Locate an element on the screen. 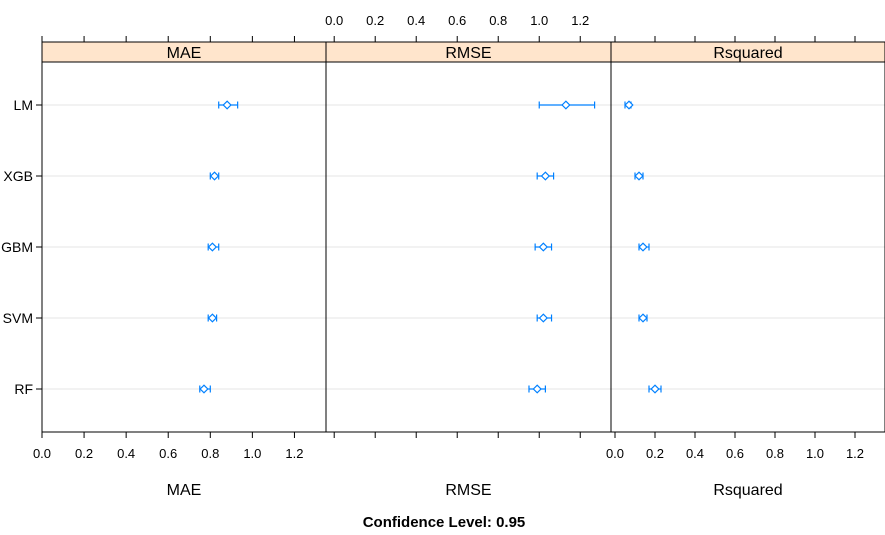 This screenshot has width=885, height=535. model-label-gbm: GBM is located at coordinates (17, 247).